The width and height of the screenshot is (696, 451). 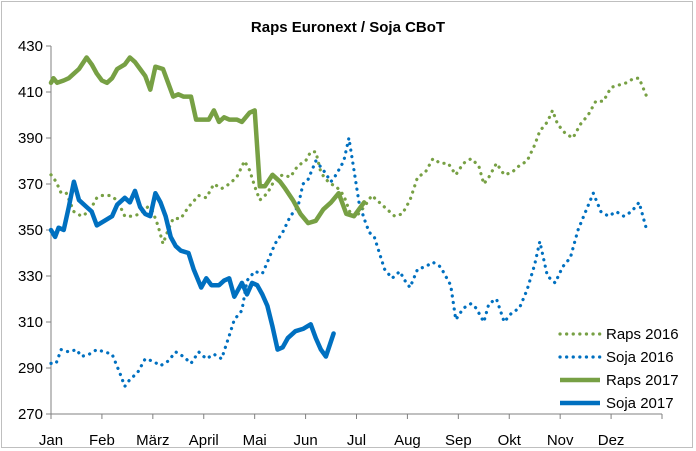 I want to click on y-tick-label: 330, so click(x=30, y=276).